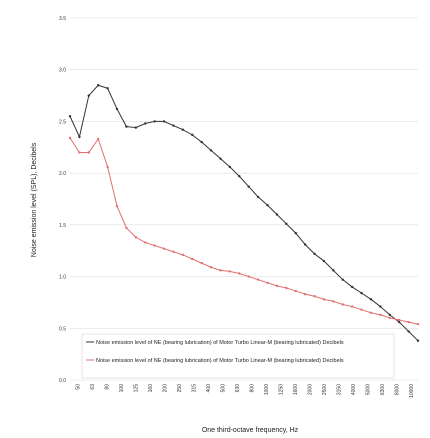  I want to click on x-tick-label: 2500, so click(325, 389).